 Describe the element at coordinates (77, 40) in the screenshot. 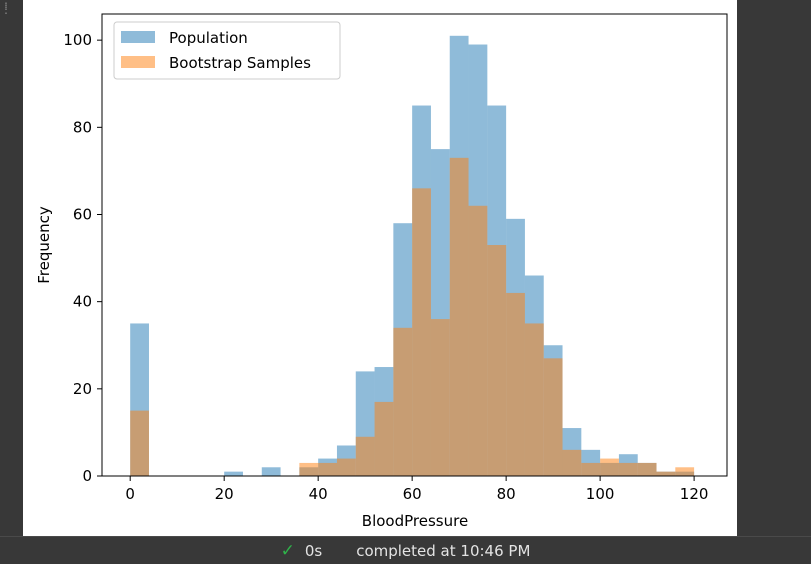

I see `y-tick-label: 100` at that location.